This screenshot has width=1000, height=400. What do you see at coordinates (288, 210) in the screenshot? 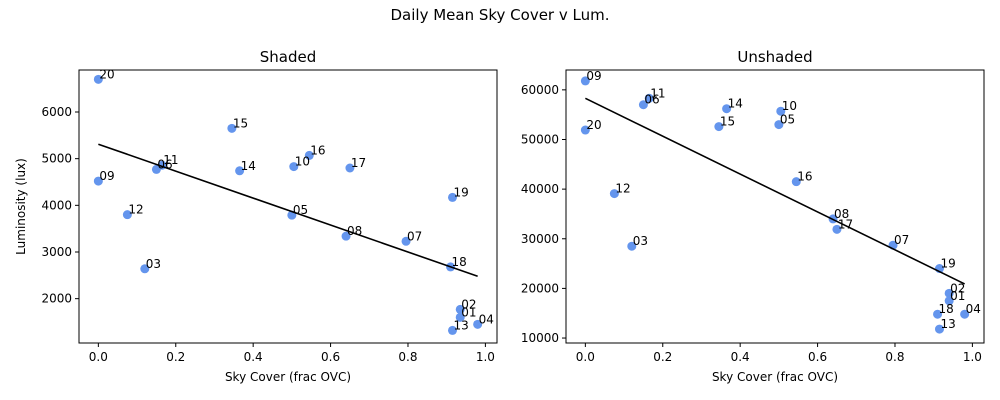
I see `fit-line` at bounding box center [288, 210].